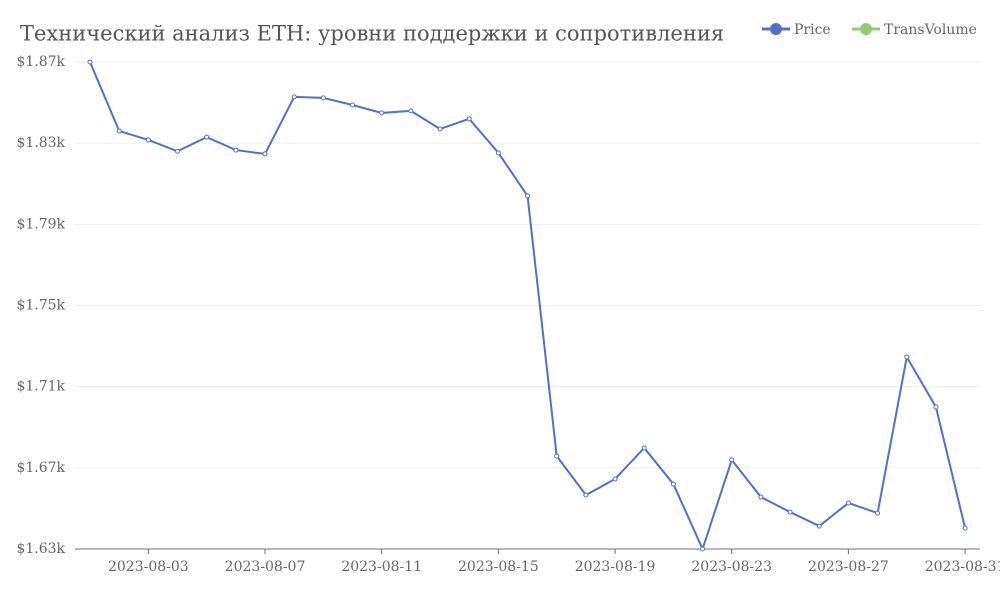 The width and height of the screenshot is (1000, 600). I want to click on y-tick-label: $1.83k, so click(40, 143).